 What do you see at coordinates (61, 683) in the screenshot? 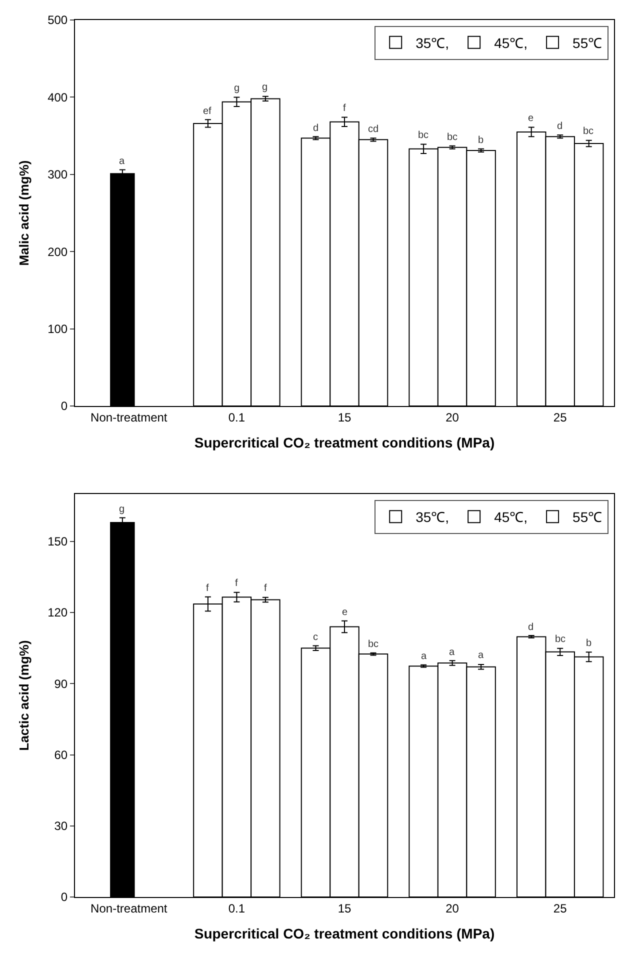
I see `y-tick-label: 90` at bounding box center [61, 683].